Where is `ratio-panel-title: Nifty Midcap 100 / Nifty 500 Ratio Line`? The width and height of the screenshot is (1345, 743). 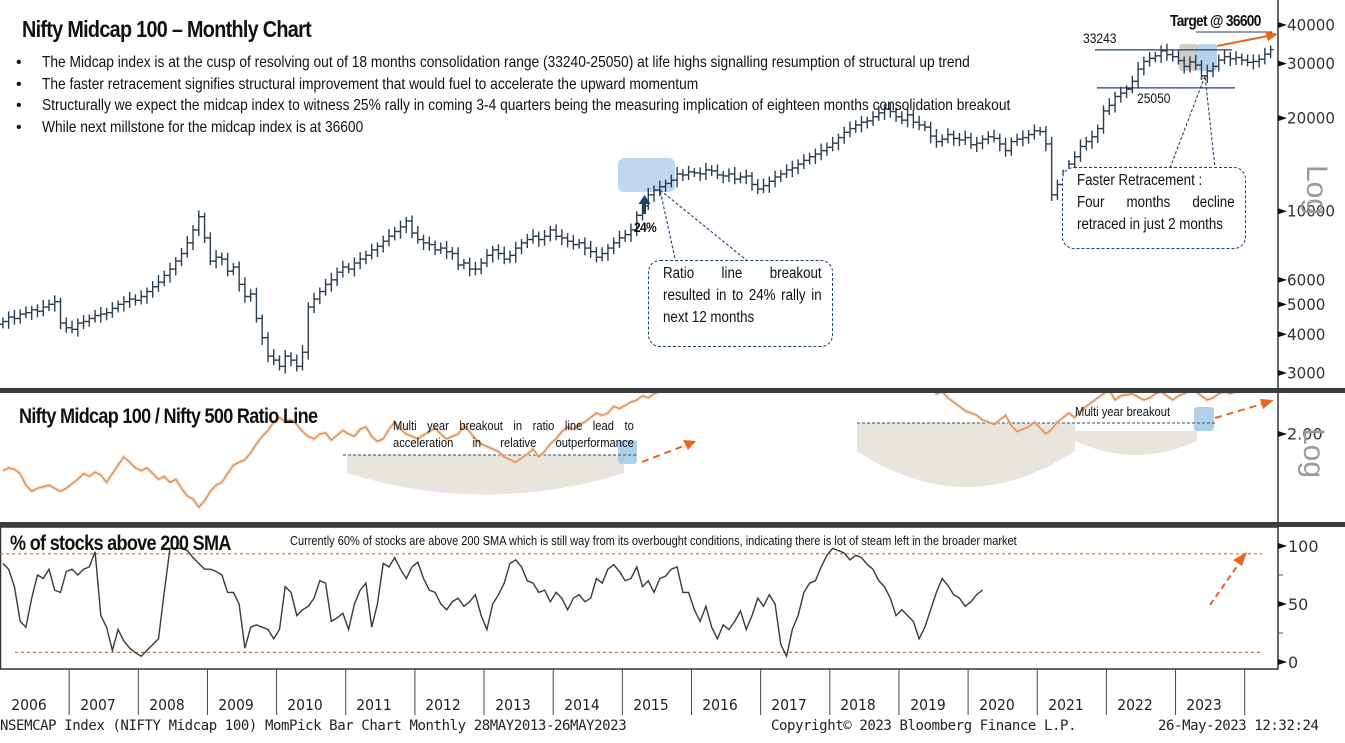 ratio-panel-title: Nifty Midcap 100 / Nifty 500 Ratio Line is located at coordinates (168, 416).